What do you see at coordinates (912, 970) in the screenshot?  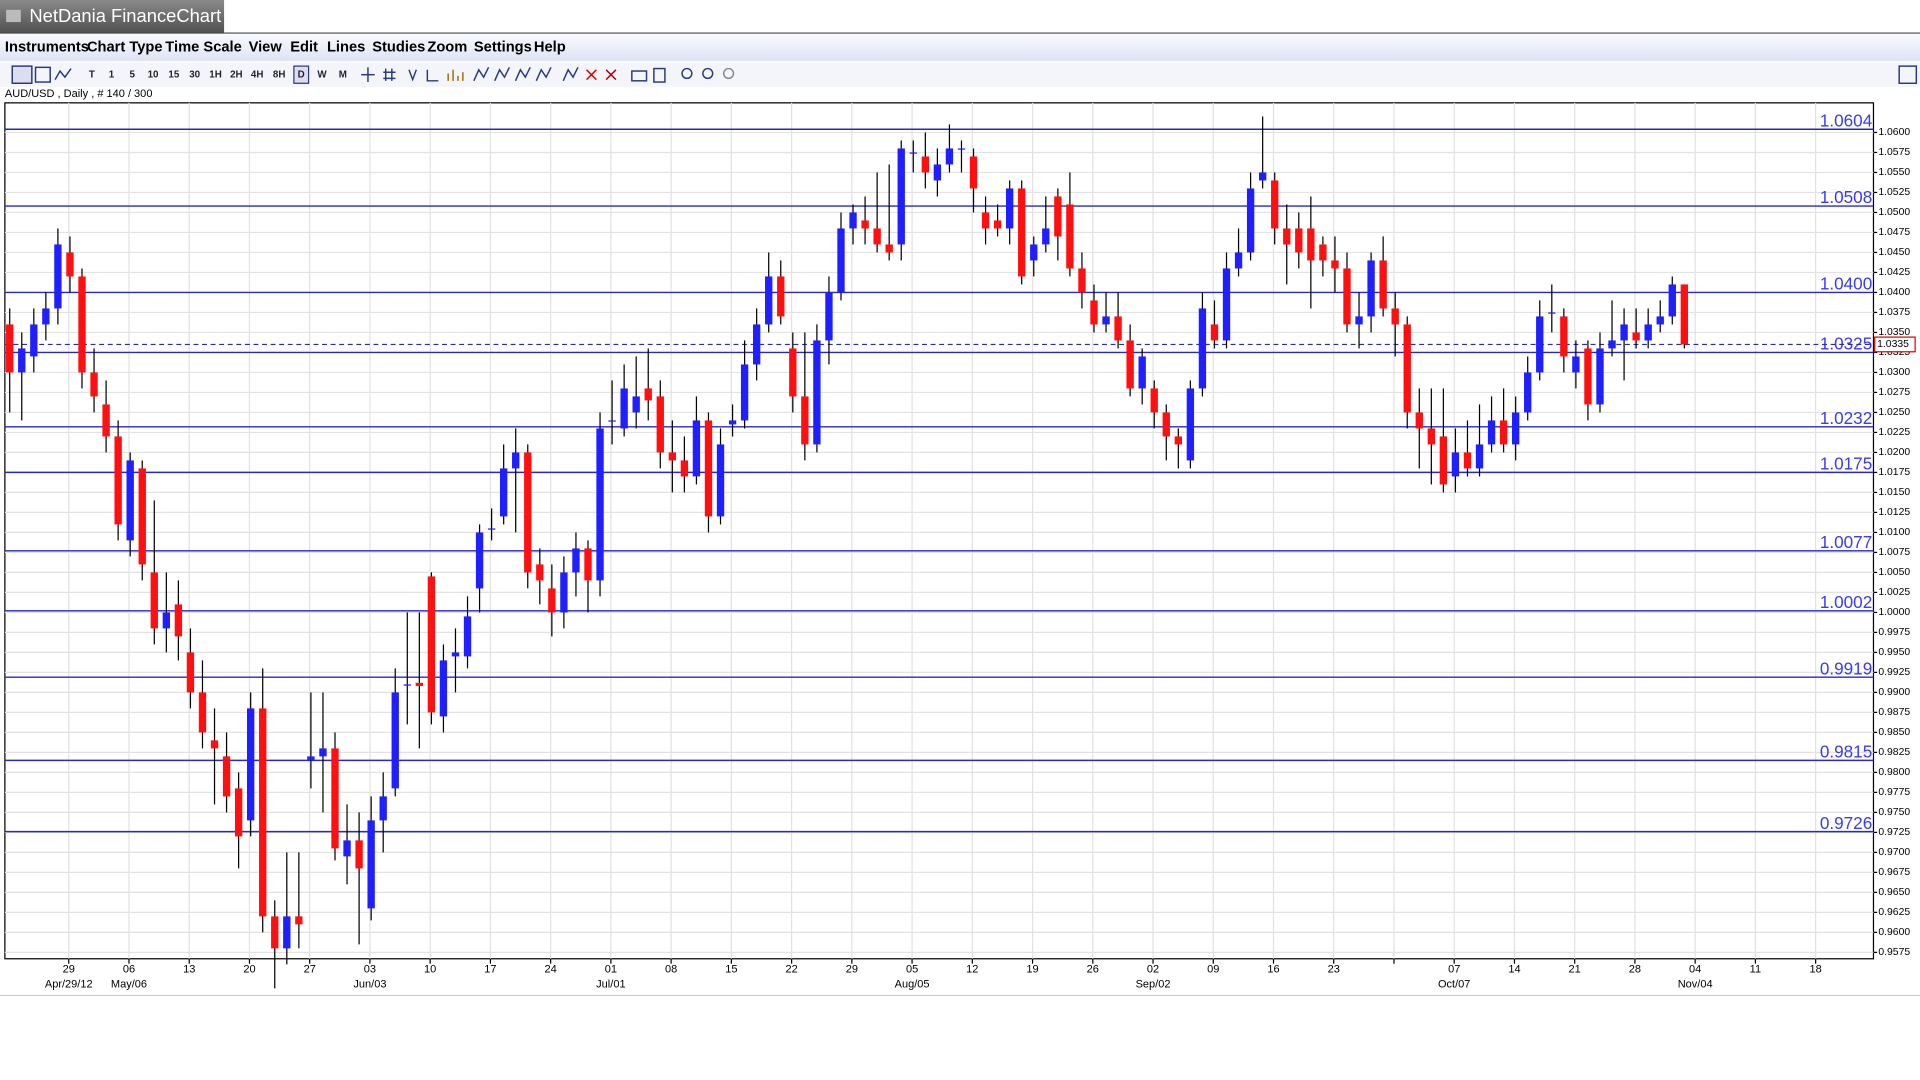 I see `x-tick-label: 05` at bounding box center [912, 970].